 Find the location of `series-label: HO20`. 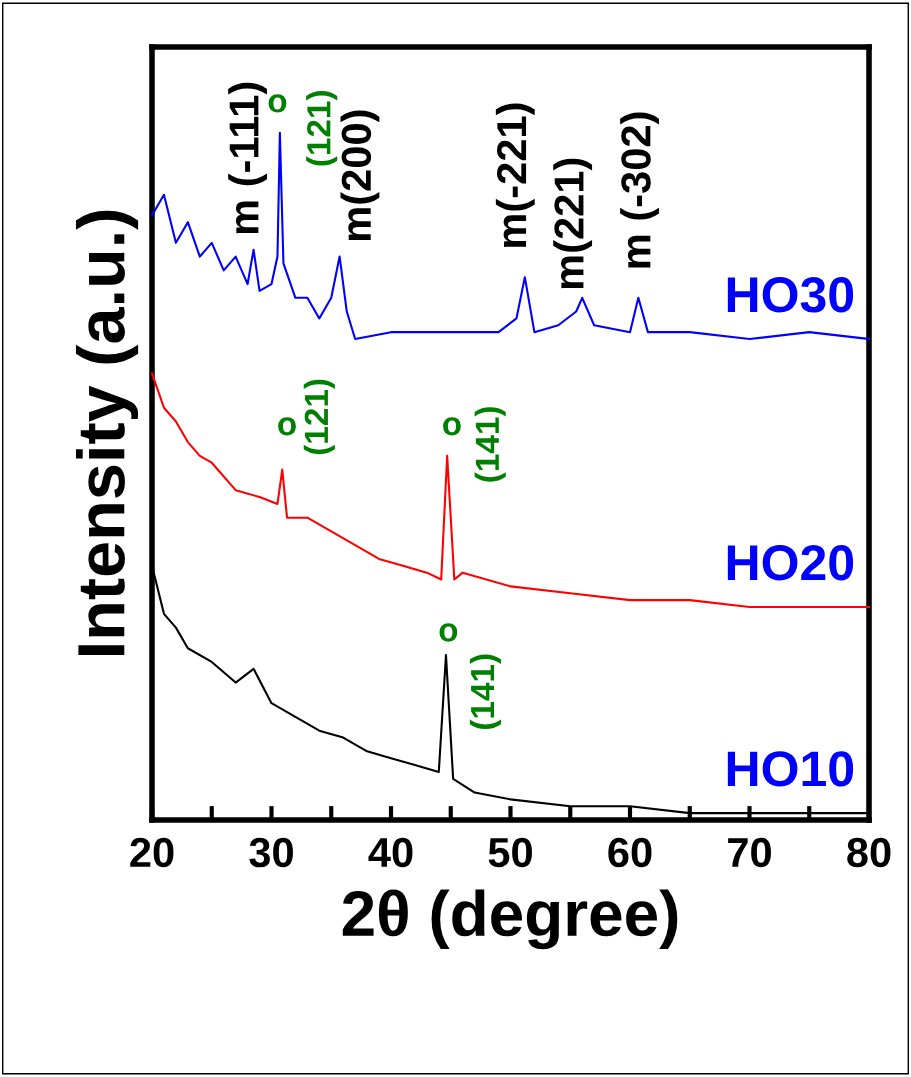

series-label: HO20 is located at coordinates (790, 563).